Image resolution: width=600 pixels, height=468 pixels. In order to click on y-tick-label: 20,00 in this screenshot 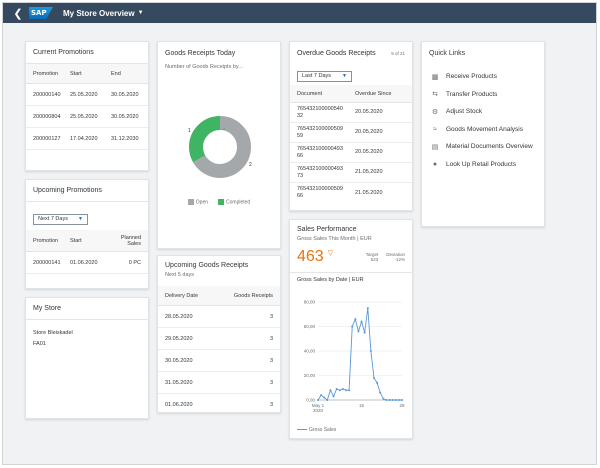, I will do `click(310, 375)`.